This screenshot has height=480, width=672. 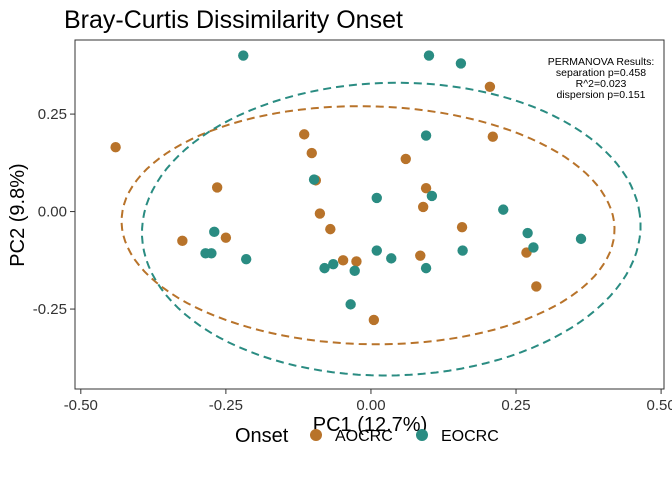 What do you see at coordinates (422, 435) in the screenshot?
I see `legend-key-eocrc` at bounding box center [422, 435].